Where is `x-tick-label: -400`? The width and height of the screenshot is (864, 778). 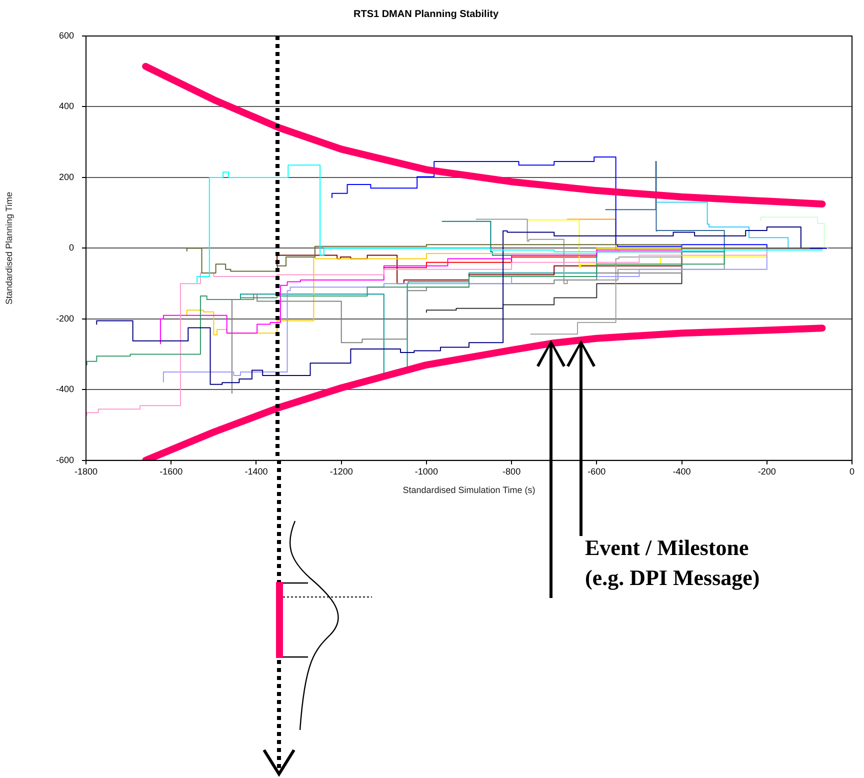 x-tick-label: -400 is located at coordinates (681, 471).